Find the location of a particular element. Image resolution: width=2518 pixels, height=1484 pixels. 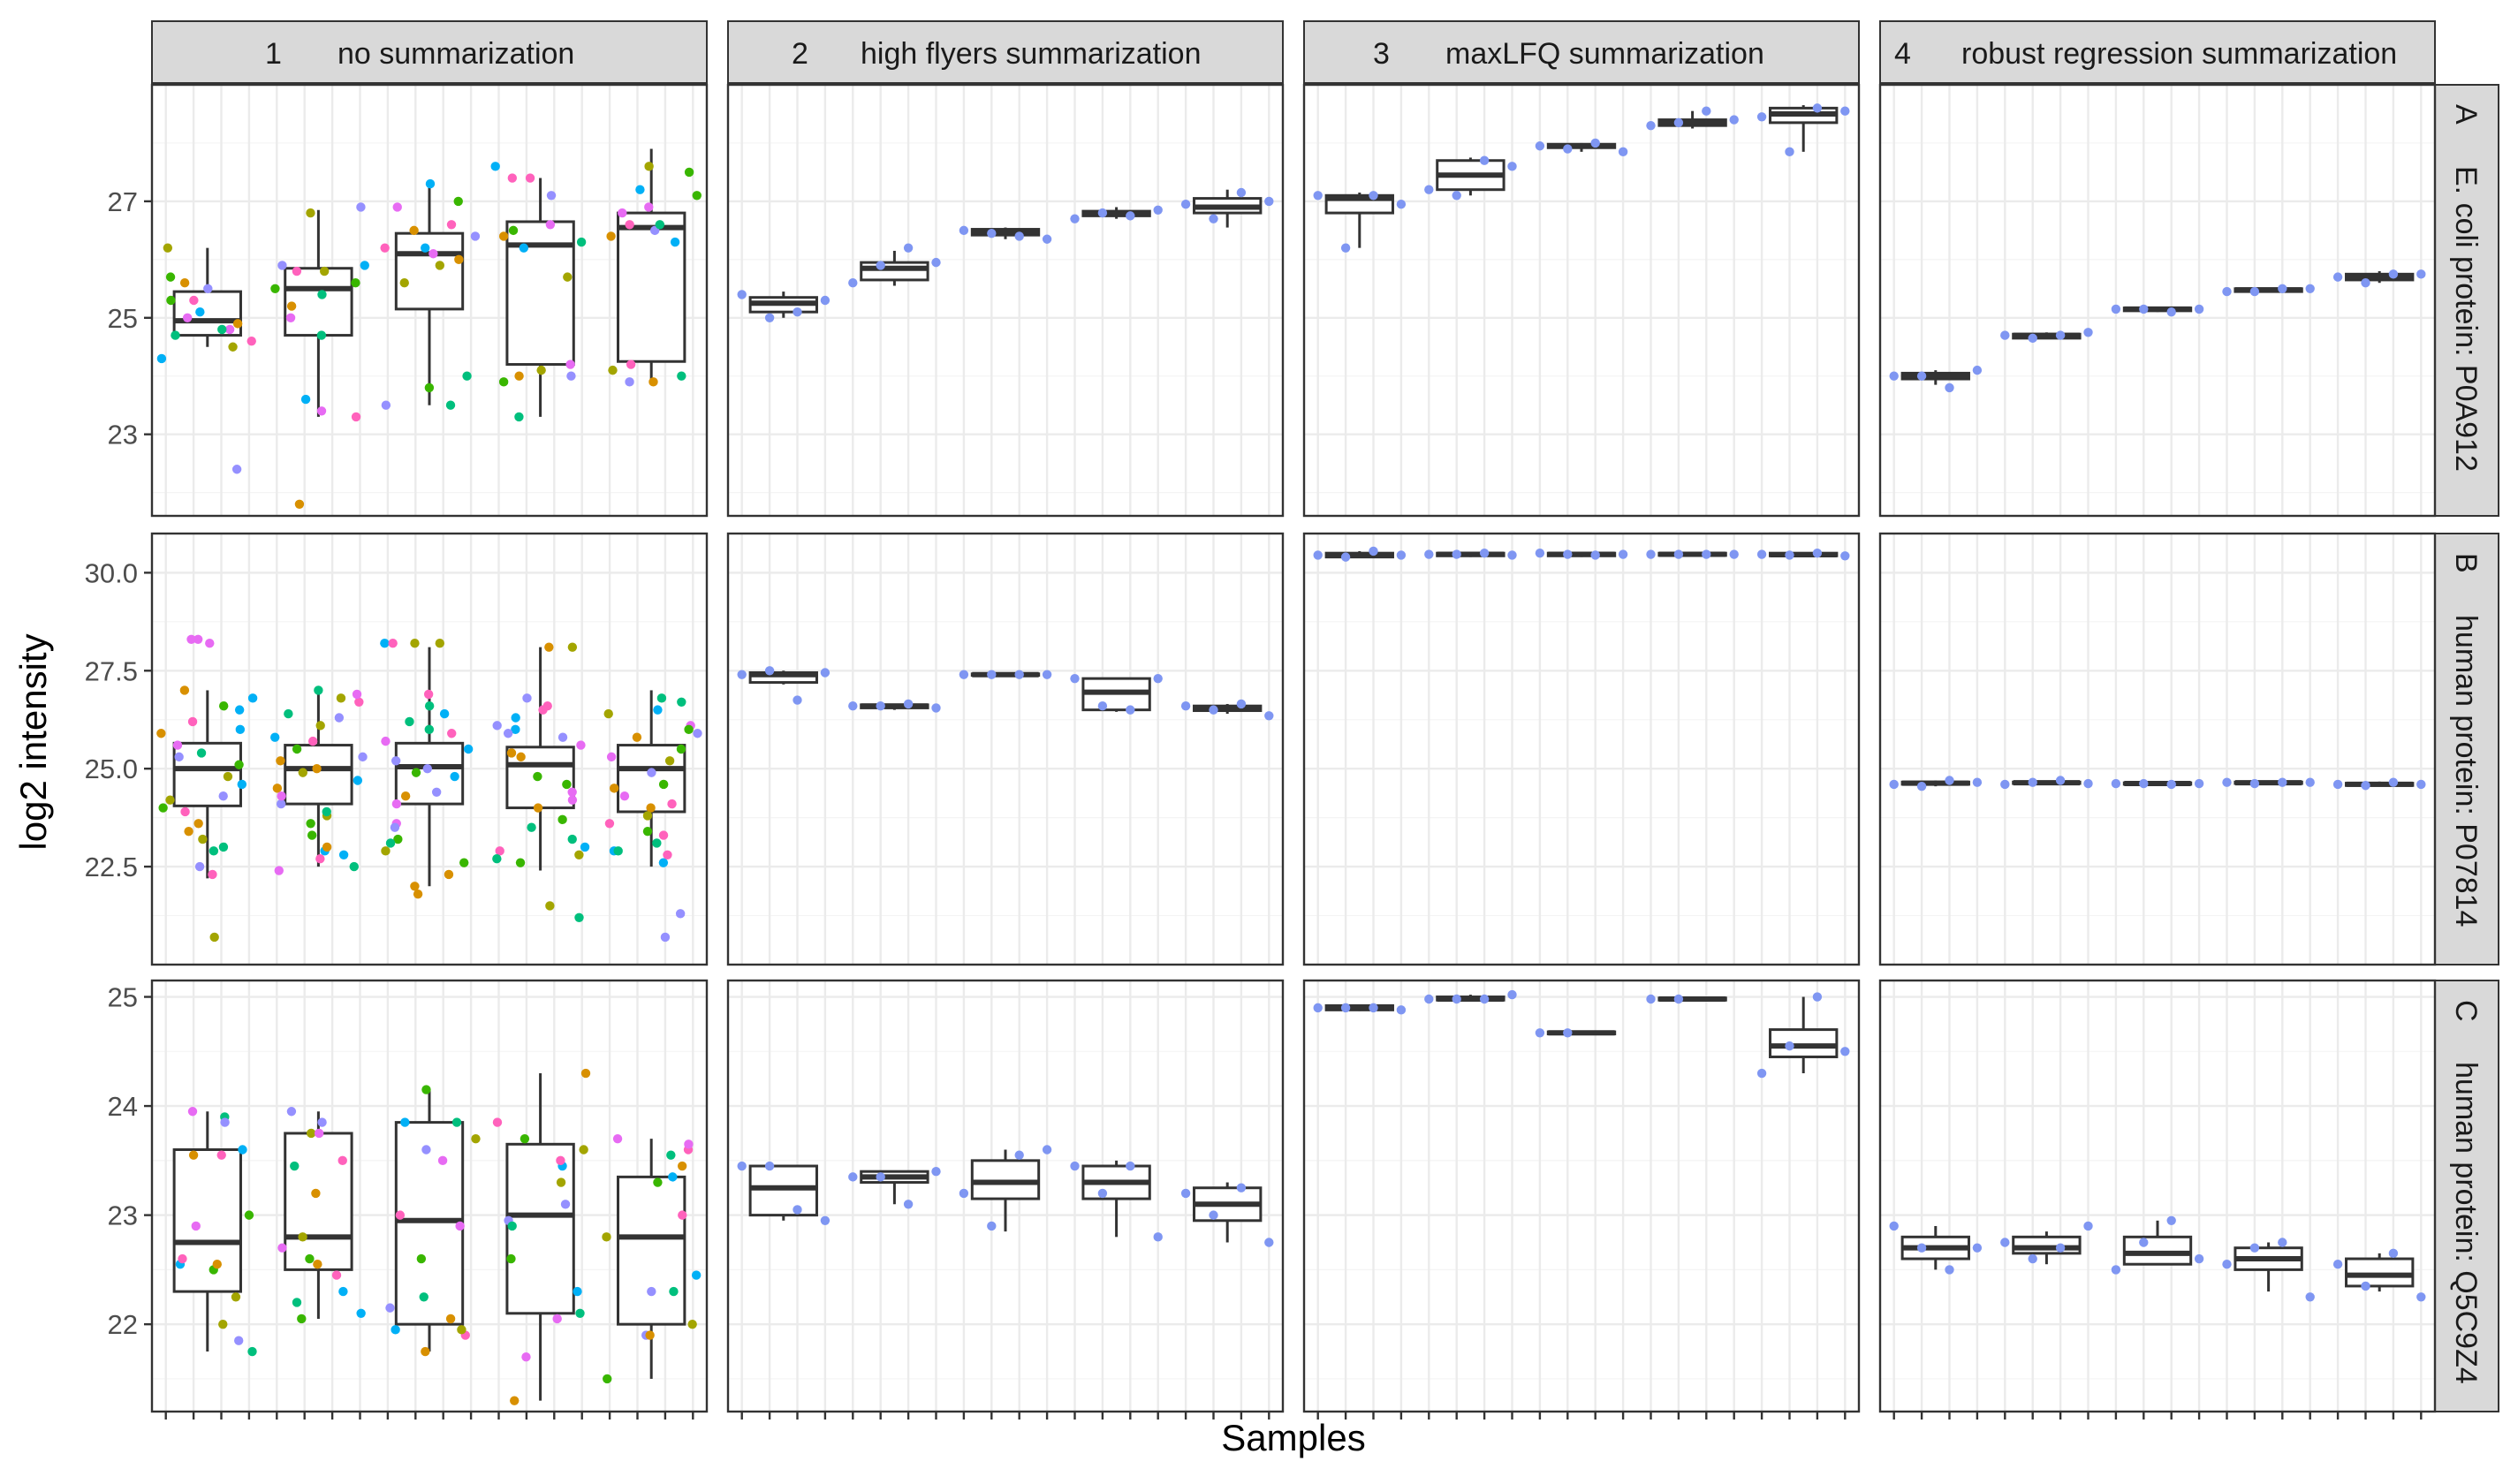

y-tick-label: 30.0 is located at coordinates (111, 572).